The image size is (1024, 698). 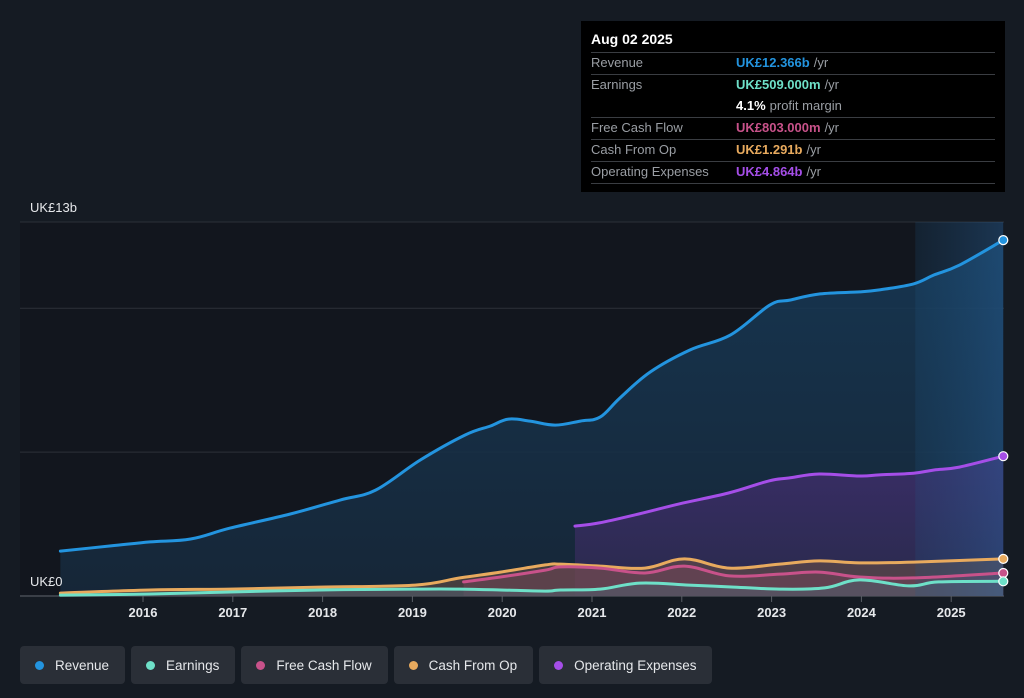 What do you see at coordinates (322, 612) in the screenshot?
I see `x-tick-label: 2018` at bounding box center [322, 612].